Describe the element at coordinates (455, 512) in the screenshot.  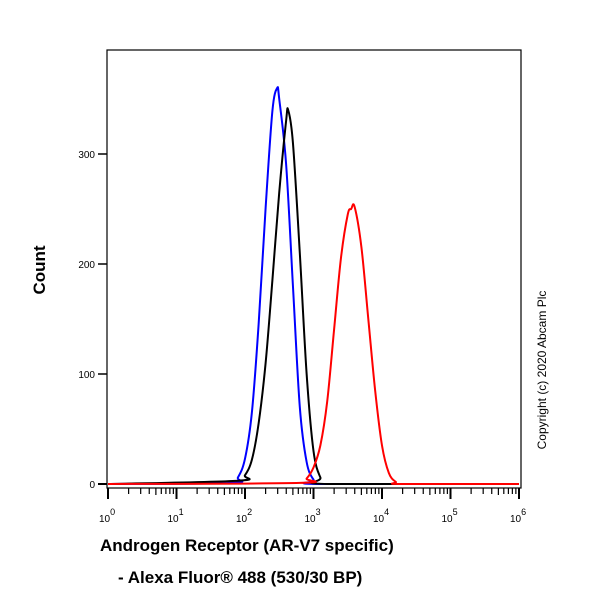
I see `x-tick-exponent: 5` at that location.